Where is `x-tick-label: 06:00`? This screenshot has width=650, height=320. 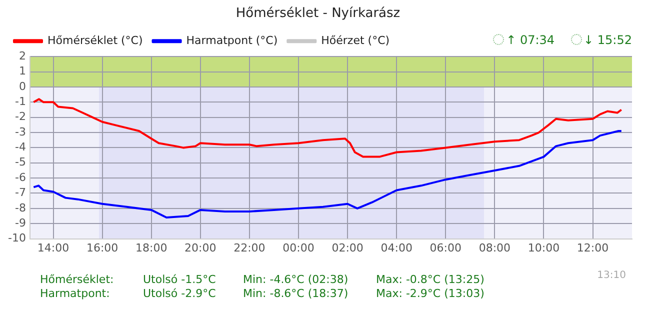 x-tick-label: 06:00 is located at coordinates (446, 247).